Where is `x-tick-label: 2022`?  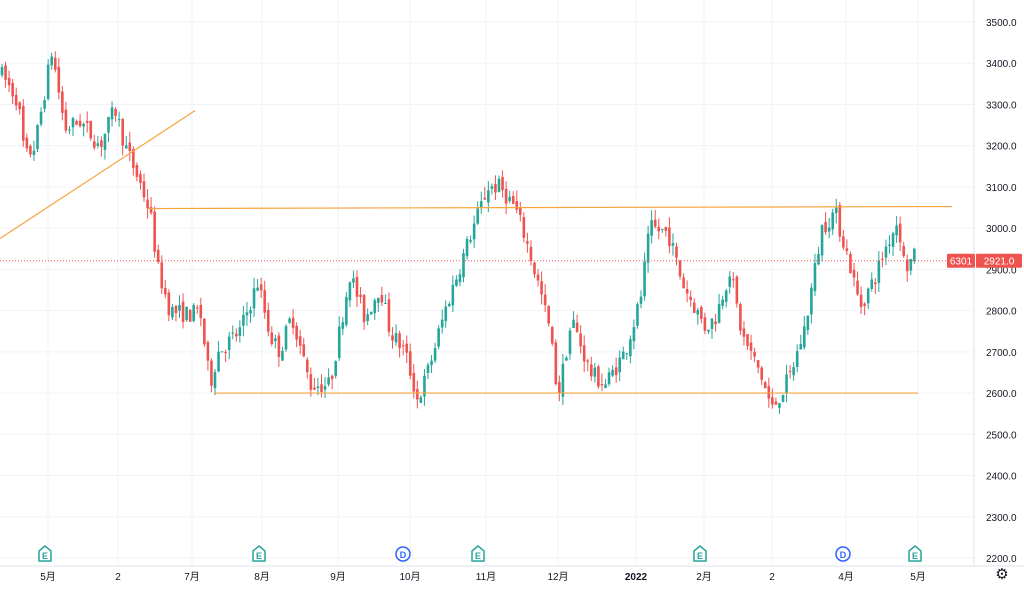 x-tick-label: 2022 is located at coordinates (636, 577).